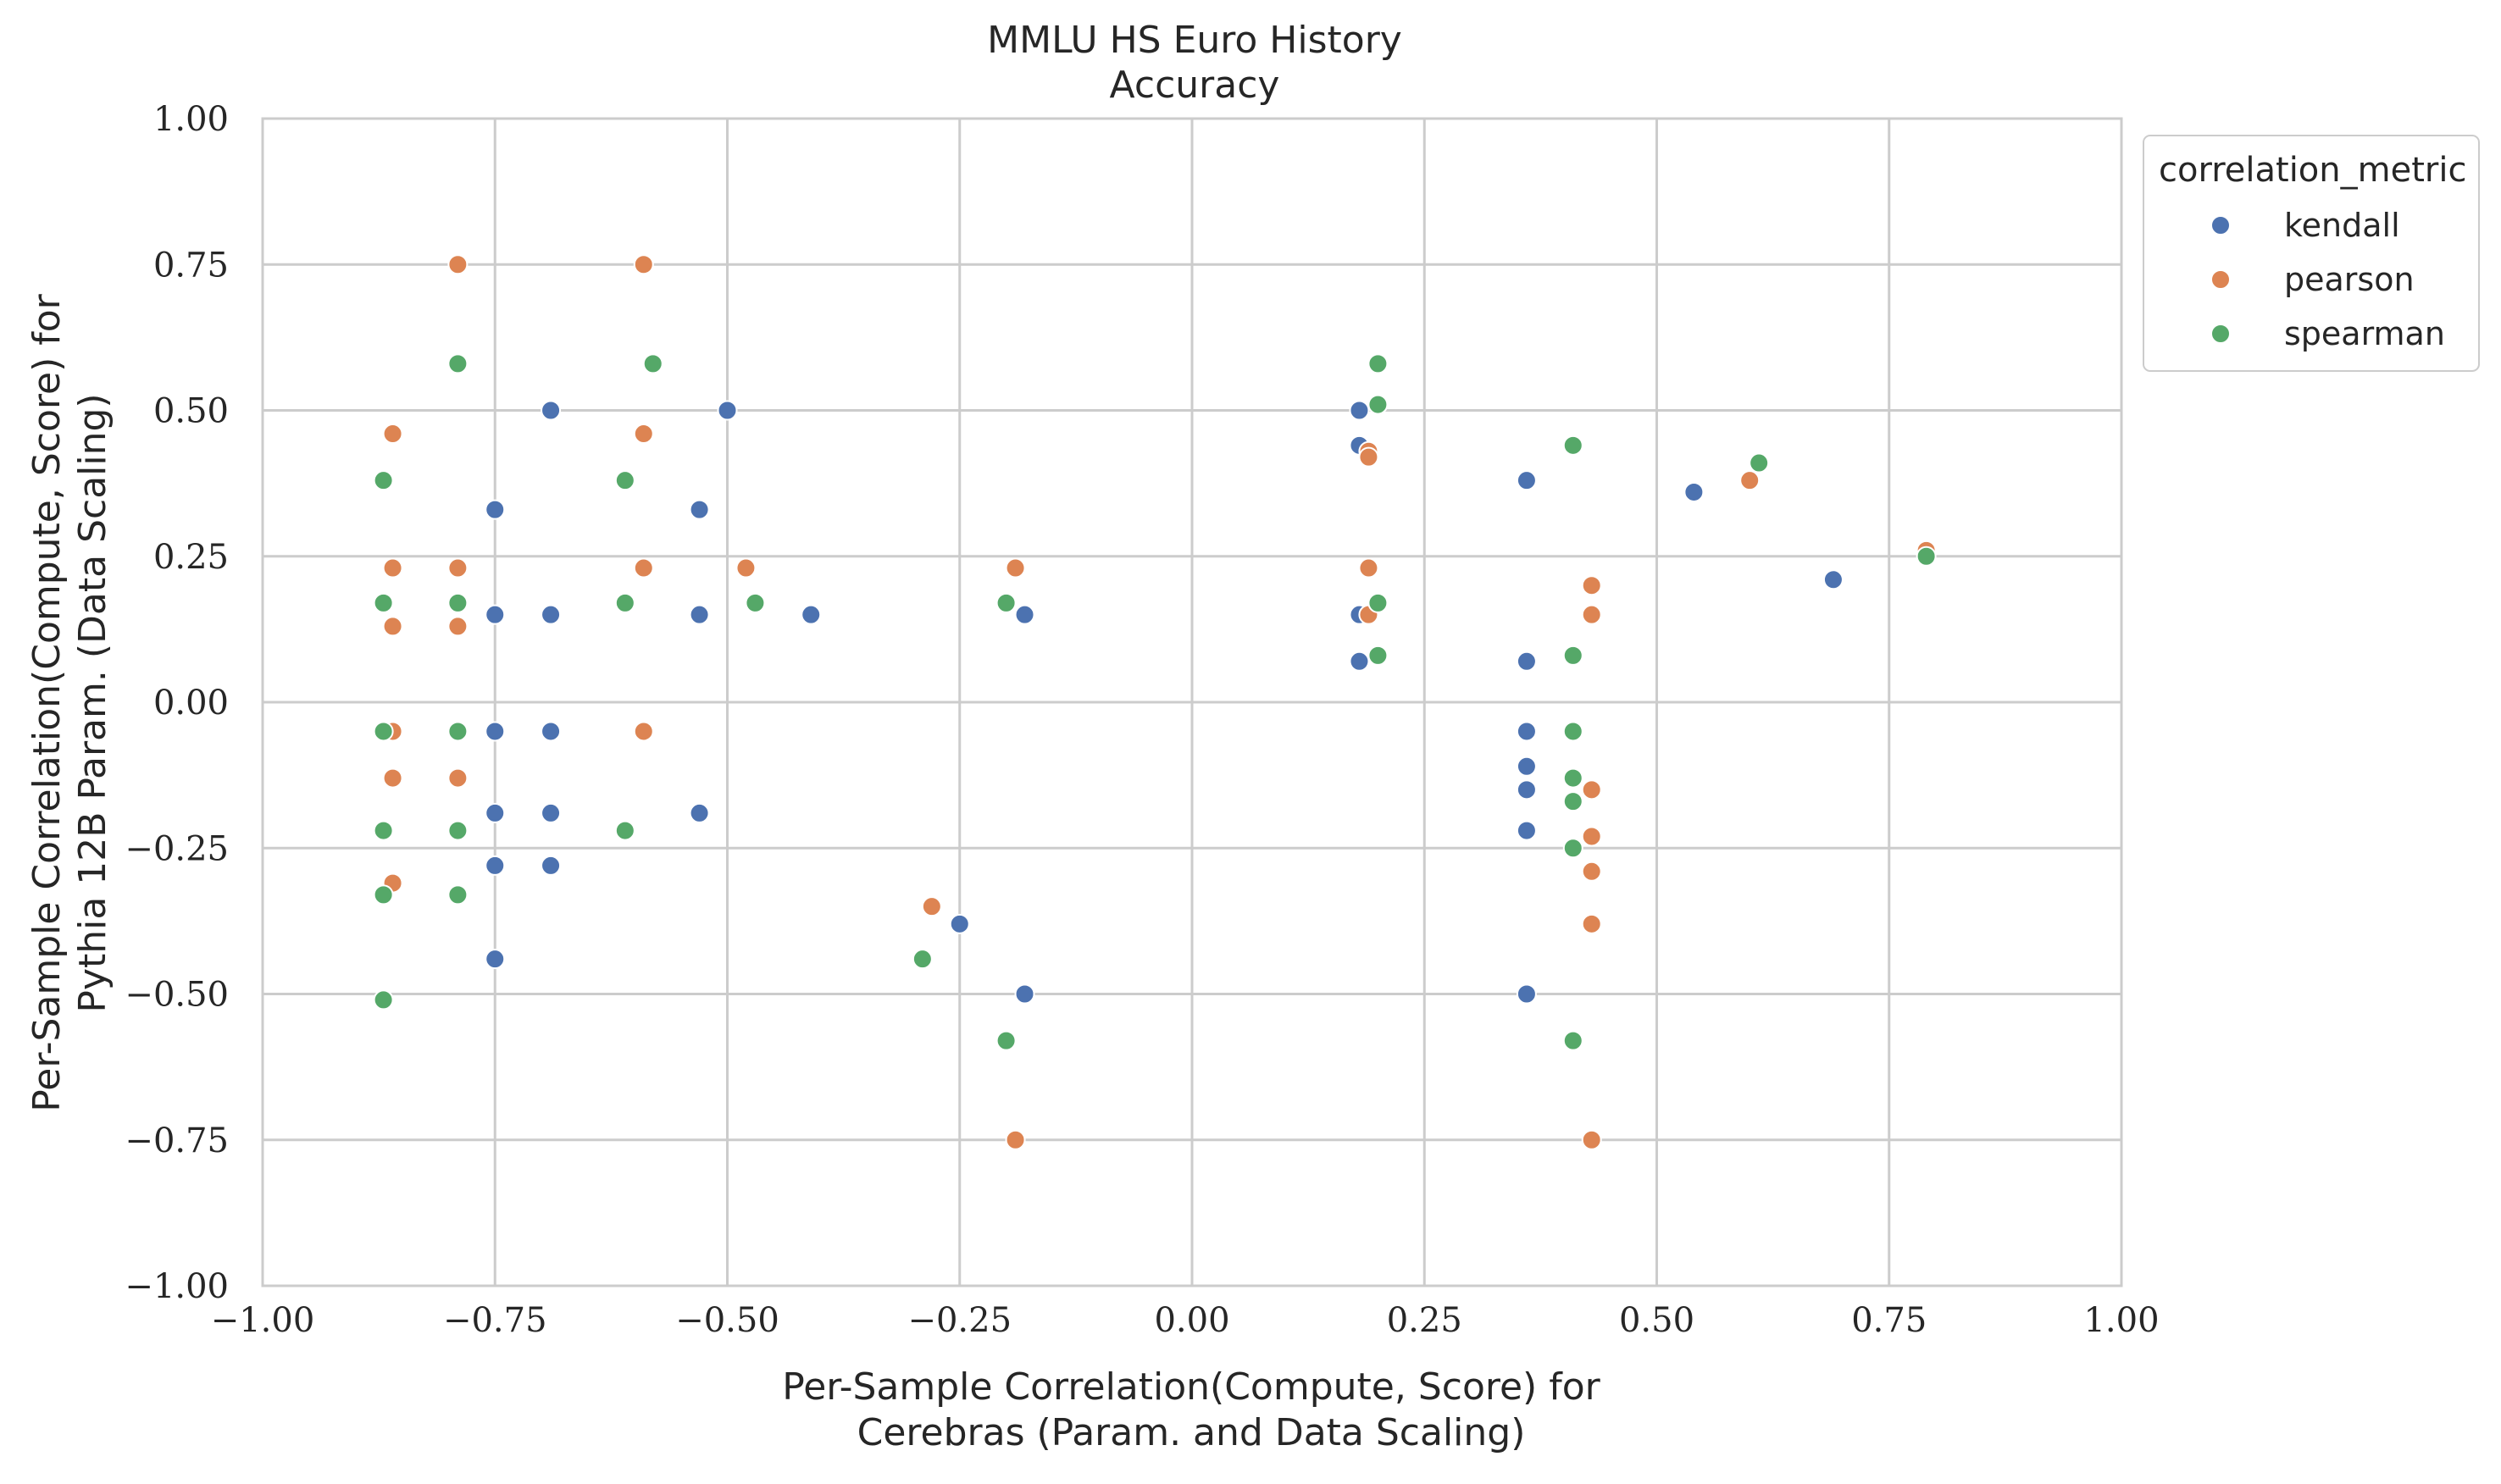  Describe the element at coordinates (2327, 333) in the screenshot. I see `legend-item-spearman: spearman` at that location.